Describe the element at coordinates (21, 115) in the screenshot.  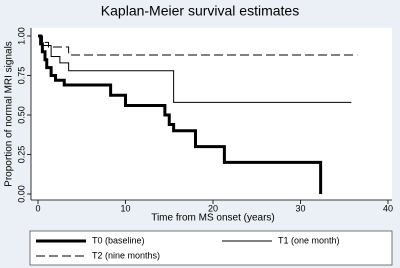
I see `y-tick-label: 0.50` at that location.